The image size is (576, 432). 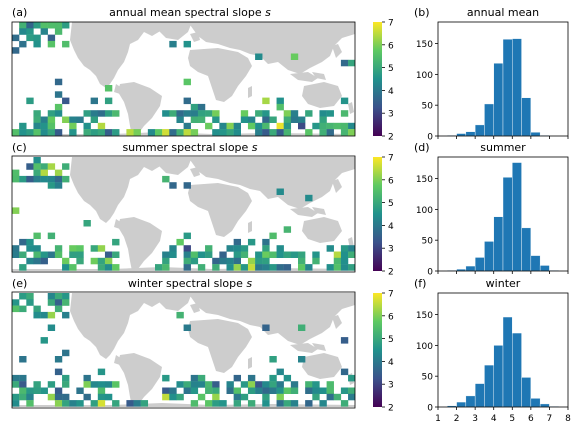 What do you see at coordinates (503, 147) in the screenshot?
I see `hist-title-d: summer` at bounding box center [503, 147].